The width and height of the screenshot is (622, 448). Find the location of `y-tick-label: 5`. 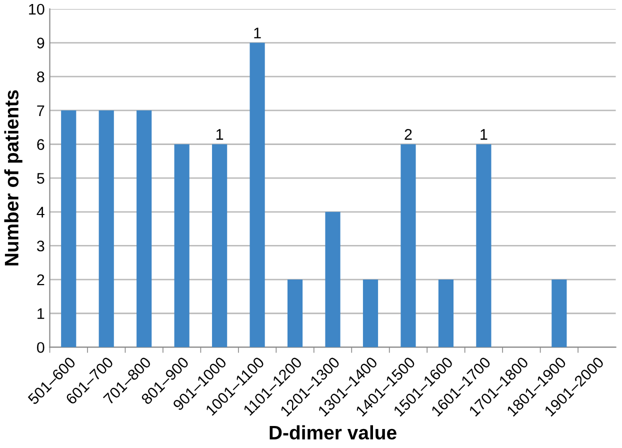

y-tick-label: 5 is located at coordinates (40, 178).